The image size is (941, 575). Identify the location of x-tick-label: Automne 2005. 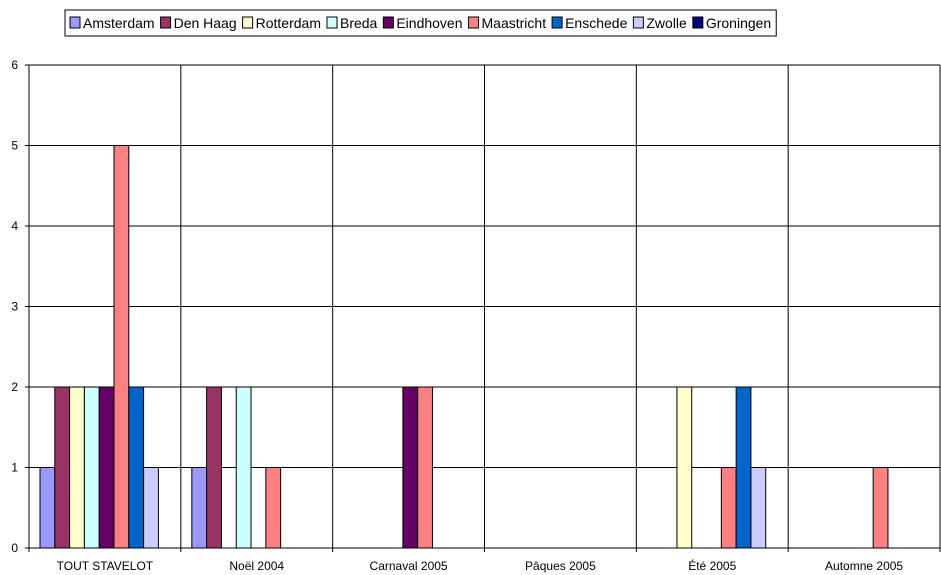
(864, 566).